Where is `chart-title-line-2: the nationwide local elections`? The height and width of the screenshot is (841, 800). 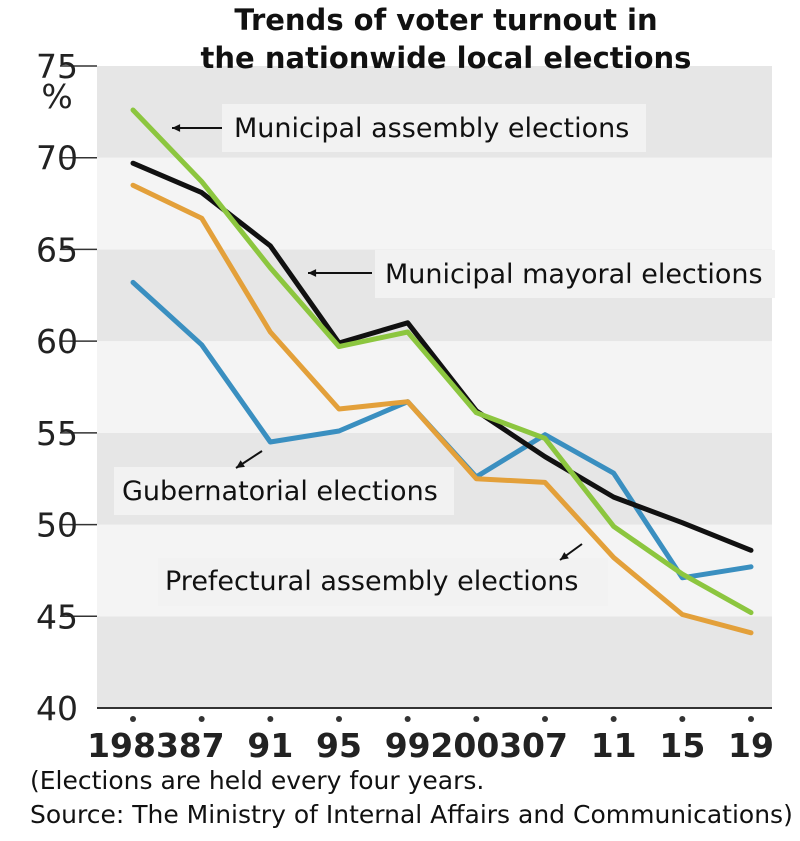 chart-title-line-2: the nationwide local elections is located at coordinates (446, 58).